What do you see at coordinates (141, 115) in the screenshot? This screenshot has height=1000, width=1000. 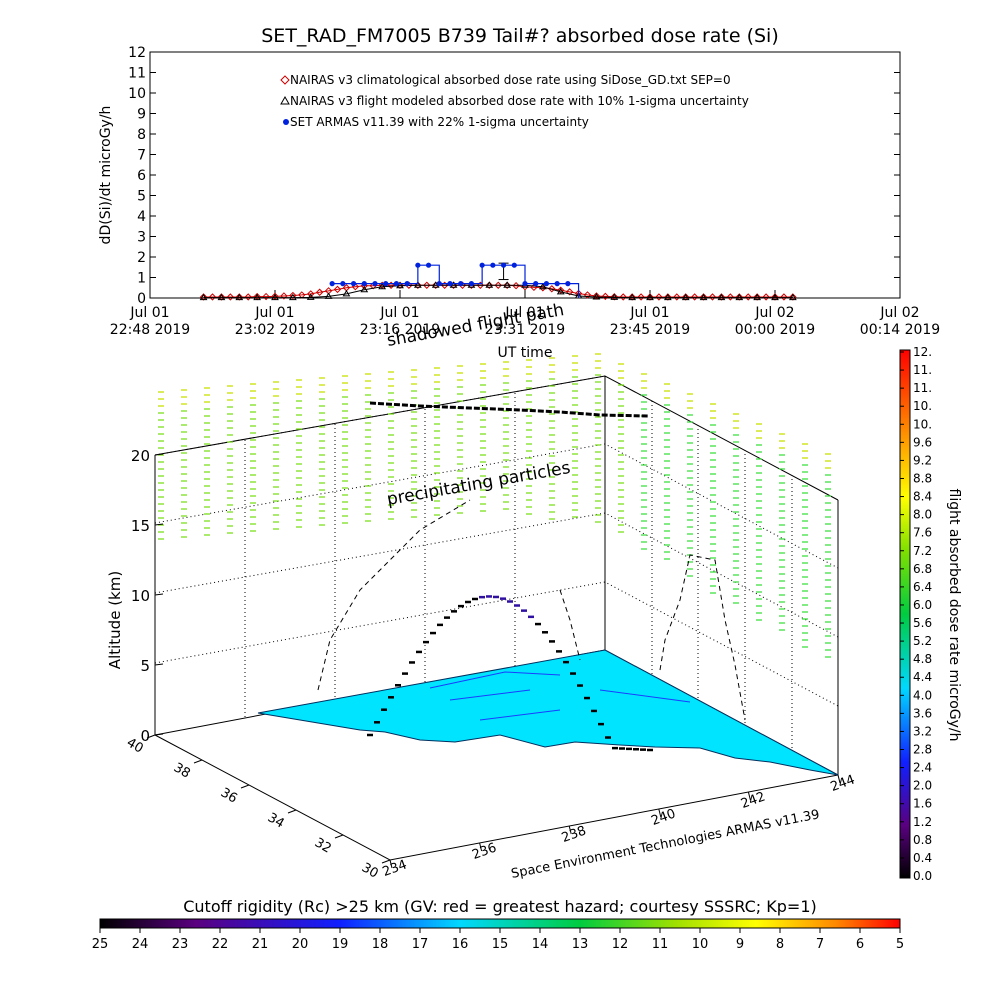 I see `y-tick-label: 9` at bounding box center [141, 115].